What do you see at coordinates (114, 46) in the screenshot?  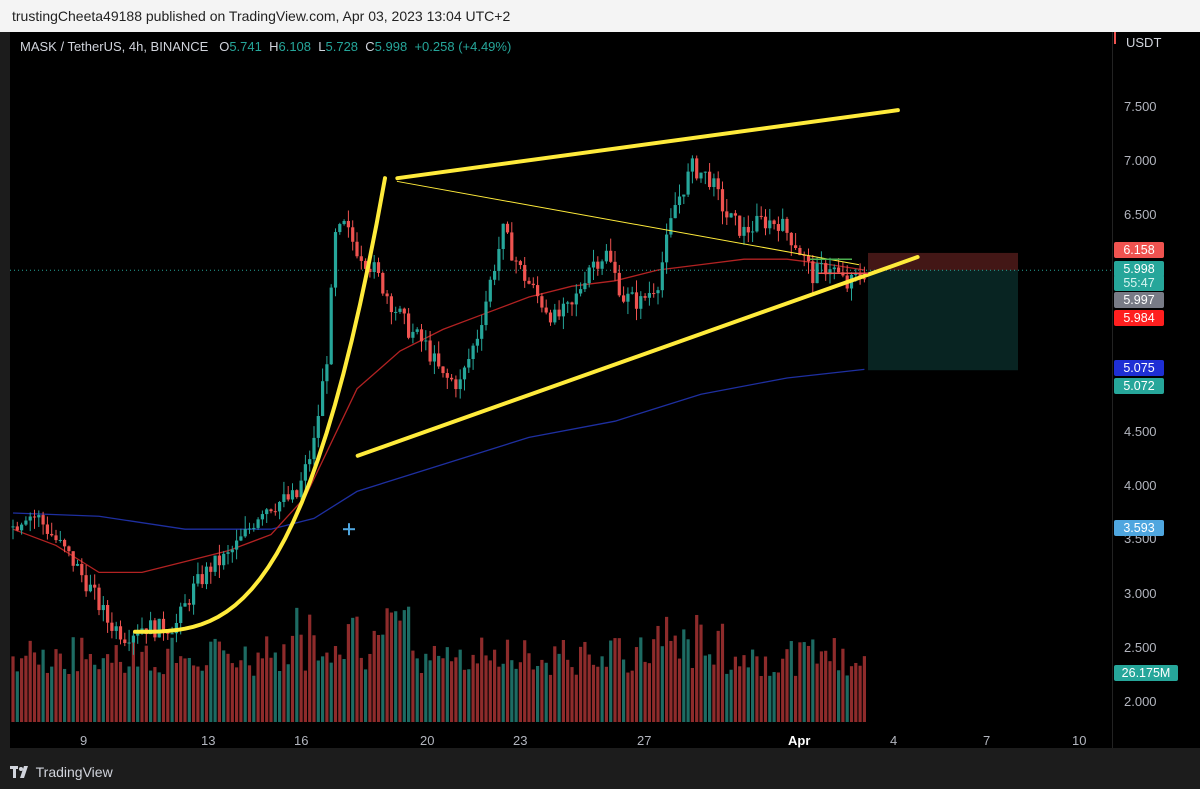 I see `symbol-label: MASK / TetherUS, 4h, BINANCE` at bounding box center [114, 46].